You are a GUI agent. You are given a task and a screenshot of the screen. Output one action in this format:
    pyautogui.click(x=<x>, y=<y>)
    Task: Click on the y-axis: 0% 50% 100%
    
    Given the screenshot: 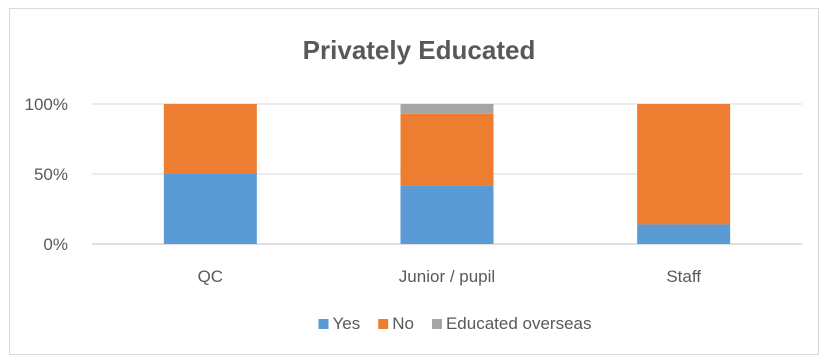 What is the action you would take?
    pyautogui.click(x=46, y=174)
    